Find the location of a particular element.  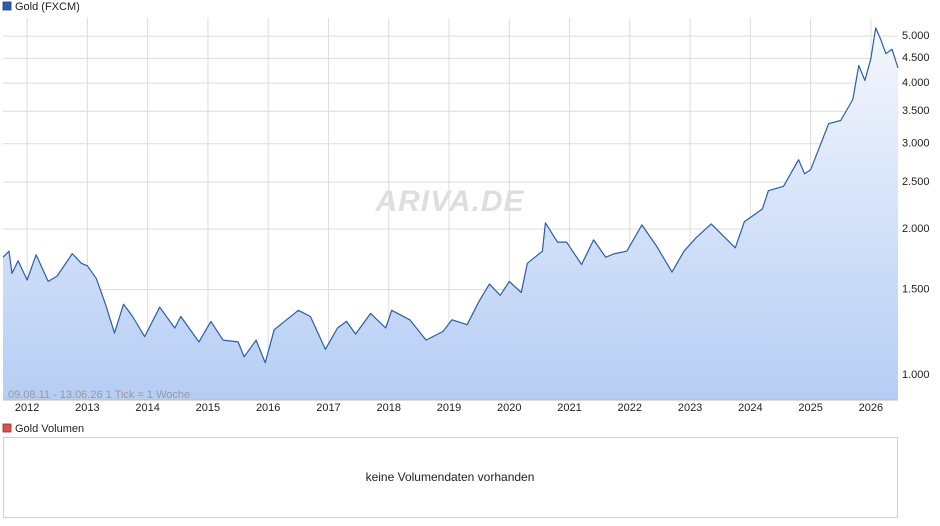

x-tick-label: 2024 is located at coordinates (750, 408).